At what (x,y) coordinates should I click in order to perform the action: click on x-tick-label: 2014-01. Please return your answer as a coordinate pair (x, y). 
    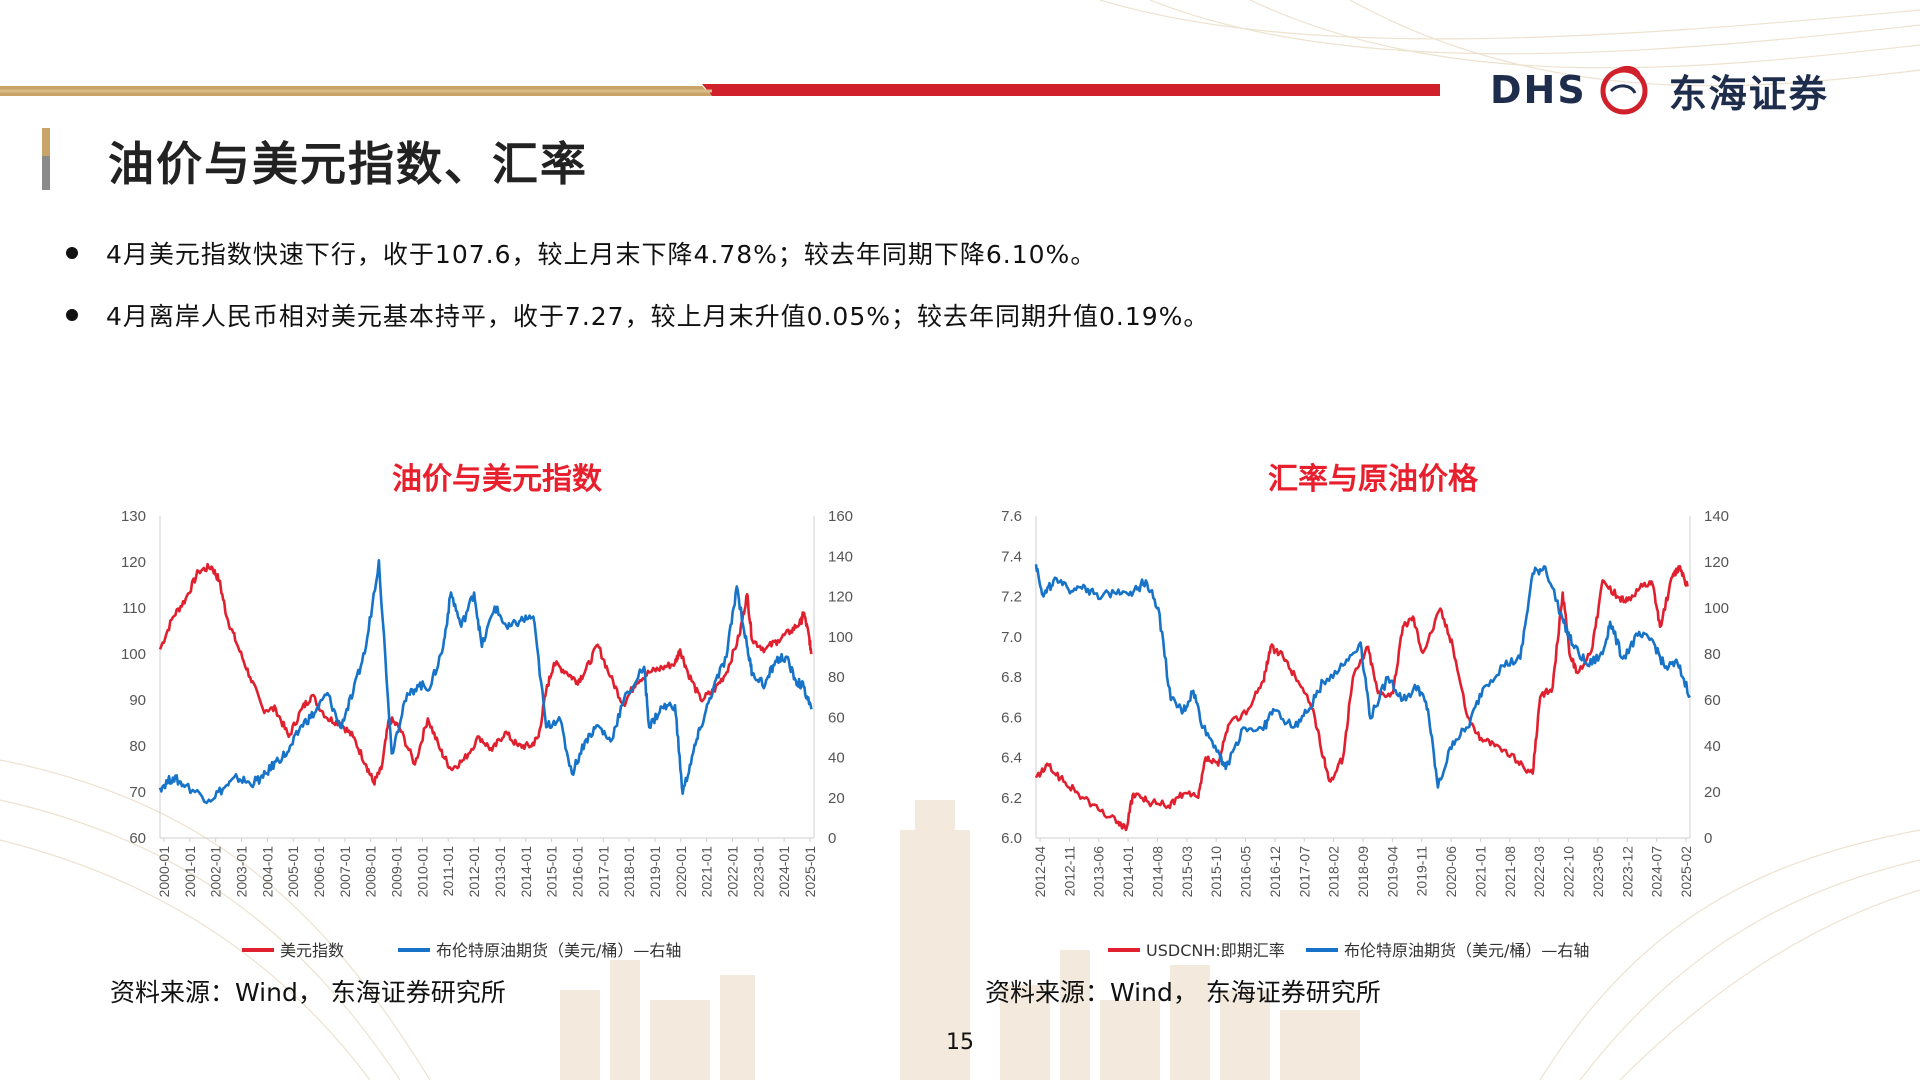
    Looking at the image, I should click on (1128, 872).